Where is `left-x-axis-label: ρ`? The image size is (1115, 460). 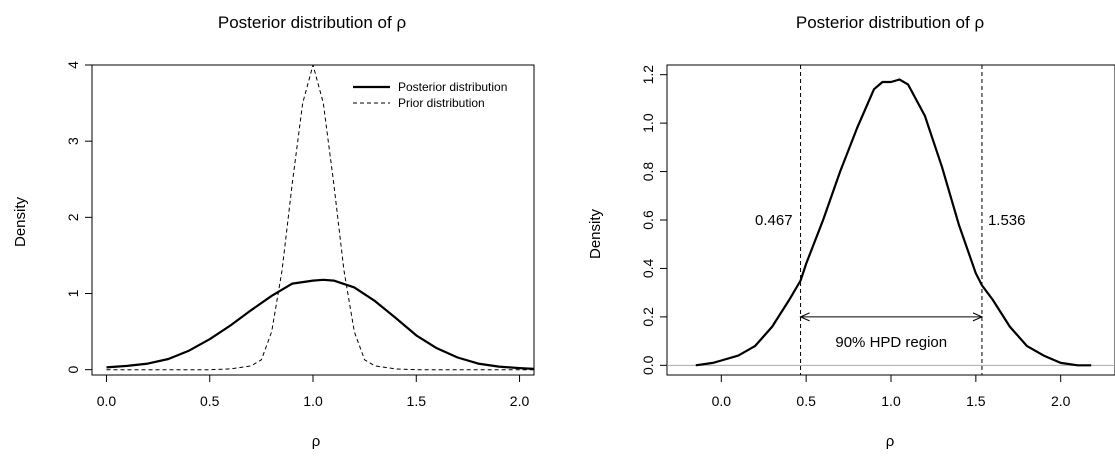
left-x-axis-label: ρ is located at coordinates (316, 441).